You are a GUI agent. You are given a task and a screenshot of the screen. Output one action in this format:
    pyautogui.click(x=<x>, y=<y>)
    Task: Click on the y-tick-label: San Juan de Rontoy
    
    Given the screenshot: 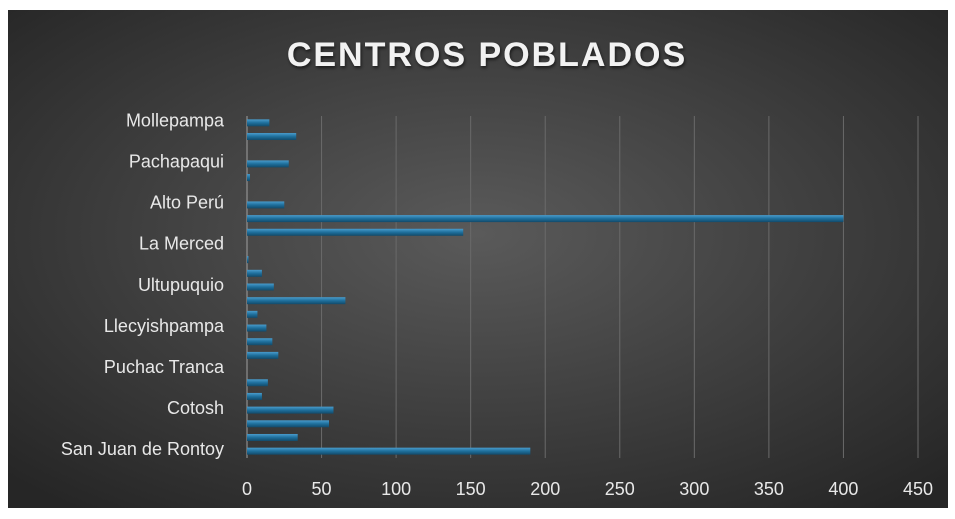 What is the action you would take?
    pyautogui.click(x=142, y=449)
    